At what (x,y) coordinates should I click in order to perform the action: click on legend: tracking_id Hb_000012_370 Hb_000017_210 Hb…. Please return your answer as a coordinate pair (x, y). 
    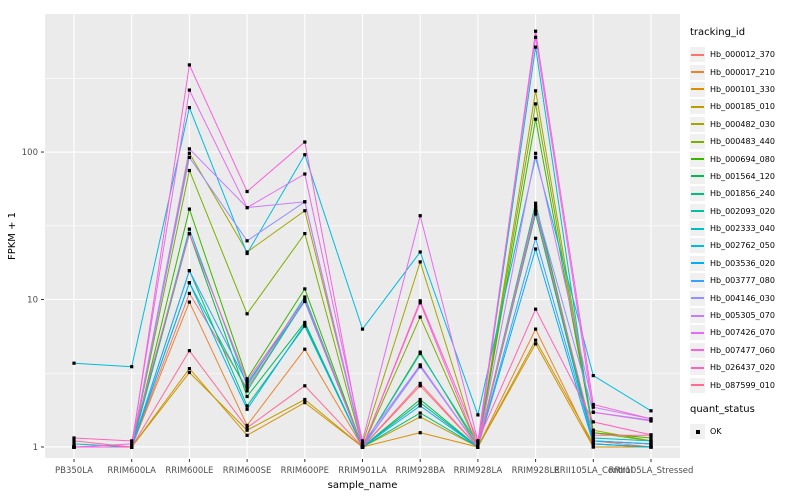
    Looking at the image, I should click on (744, 233).